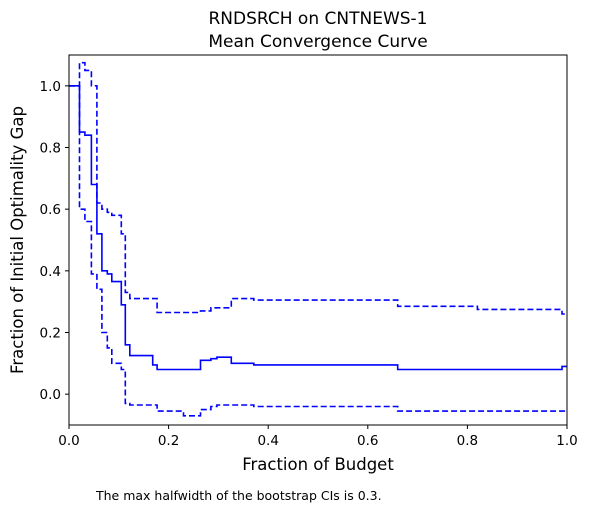  Describe the element at coordinates (318, 464) in the screenshot. I see `x-axis-label: Fraction of Budget` at that location.